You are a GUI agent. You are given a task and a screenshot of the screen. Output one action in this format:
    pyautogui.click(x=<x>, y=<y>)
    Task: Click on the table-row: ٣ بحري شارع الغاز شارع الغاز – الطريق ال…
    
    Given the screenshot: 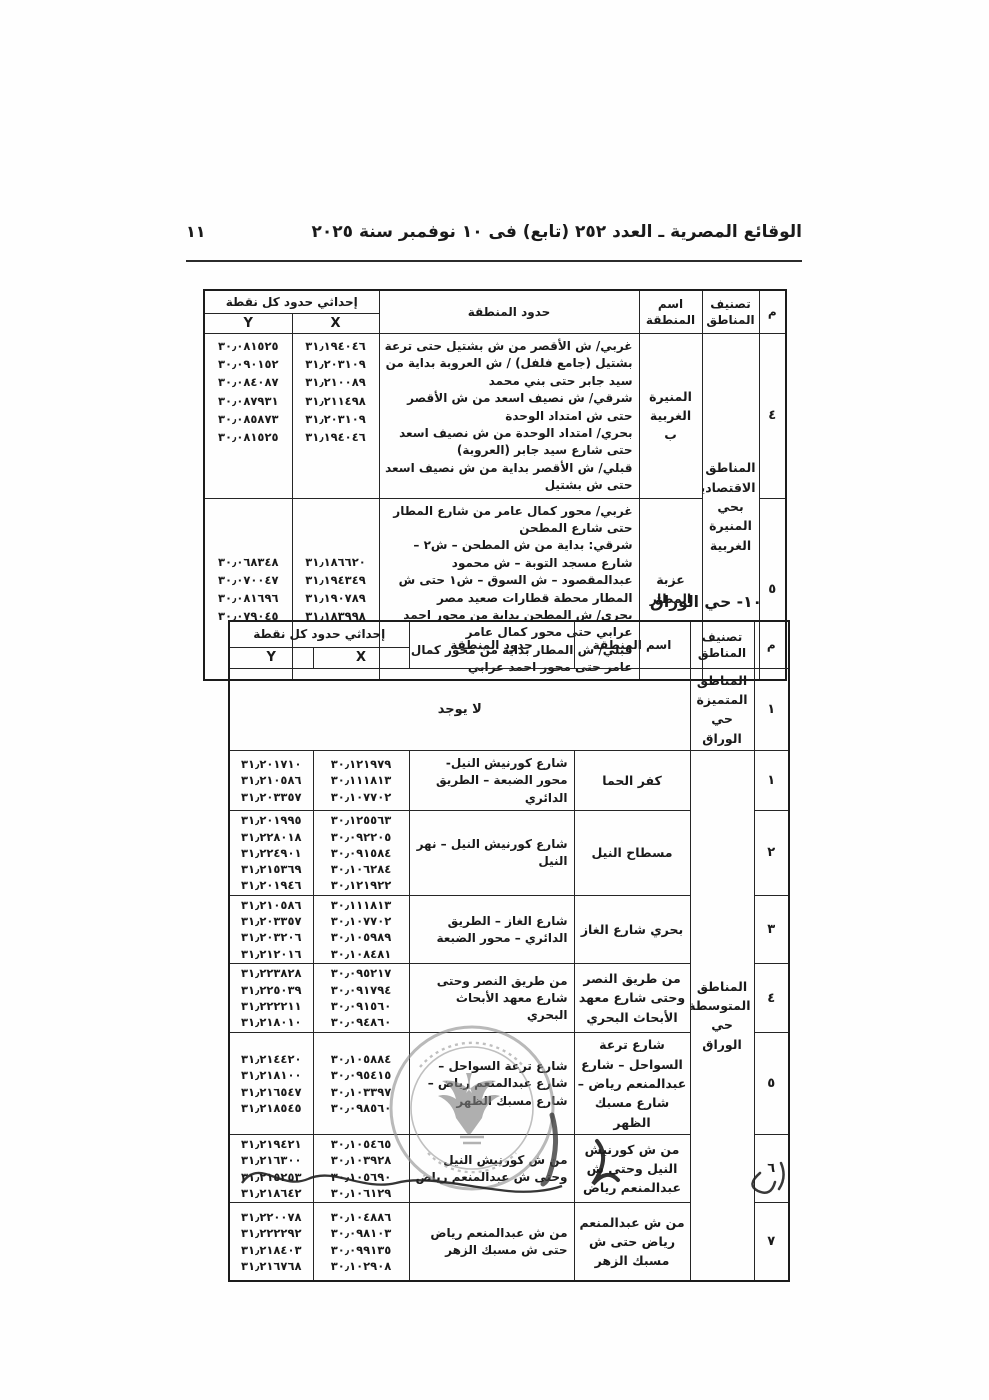 What is the action you would take?
    pyautogui.click(x=509, y=929)
    